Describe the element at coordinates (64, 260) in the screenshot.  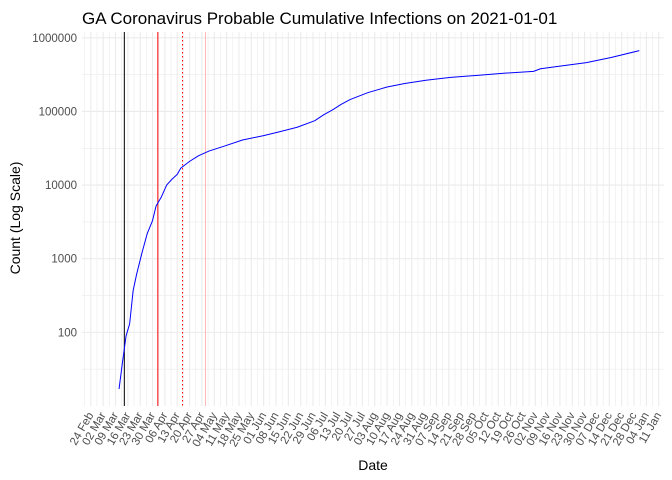
I see `y-tick-label: 1000` at that location.